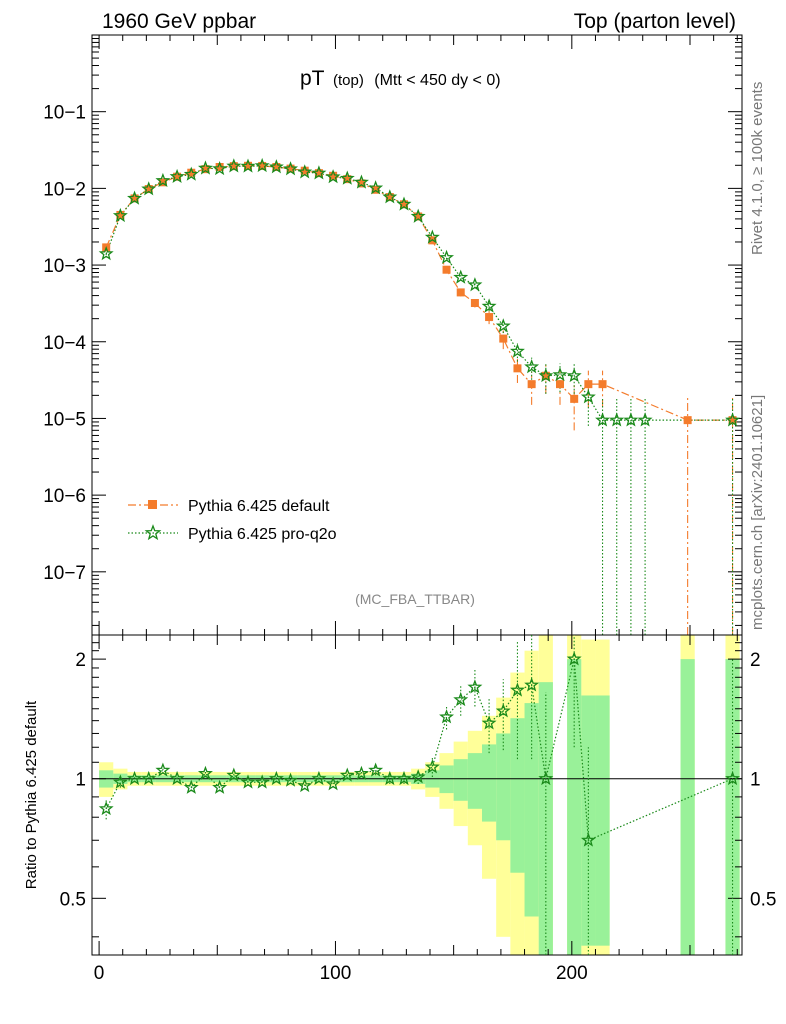 The width and height of the screenshot is (786, 1024). What do you see at coordinates (152, 504) in the screenshot?
I see `legend-marker-default` at bounding box center [152, 504].